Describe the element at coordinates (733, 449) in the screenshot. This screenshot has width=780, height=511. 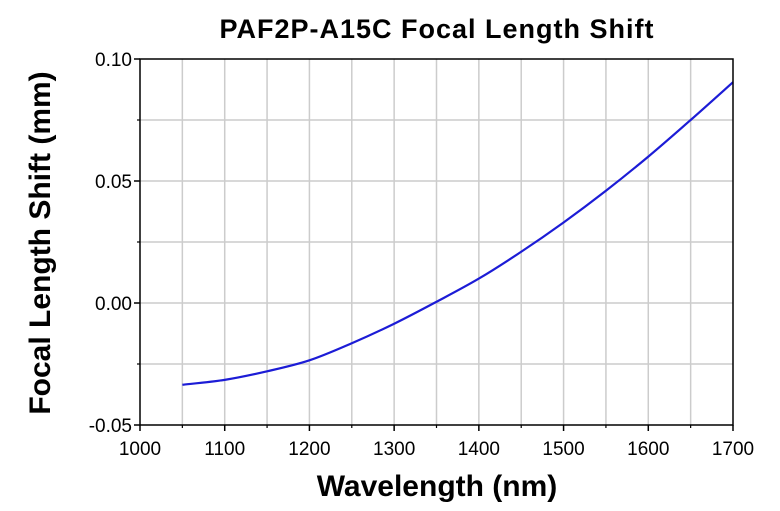
I see `x-tick-label: 1700` at that location.